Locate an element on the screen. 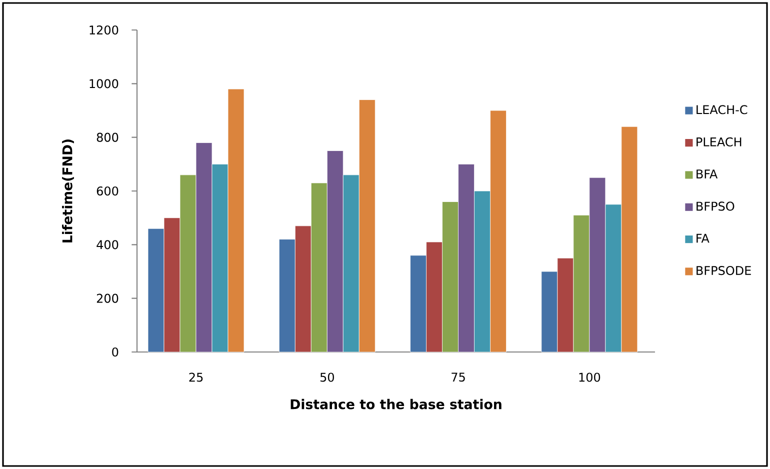 This screenshot has width=770, height=469. y-tick-label: 1000 is located at coordinates (104, 83).